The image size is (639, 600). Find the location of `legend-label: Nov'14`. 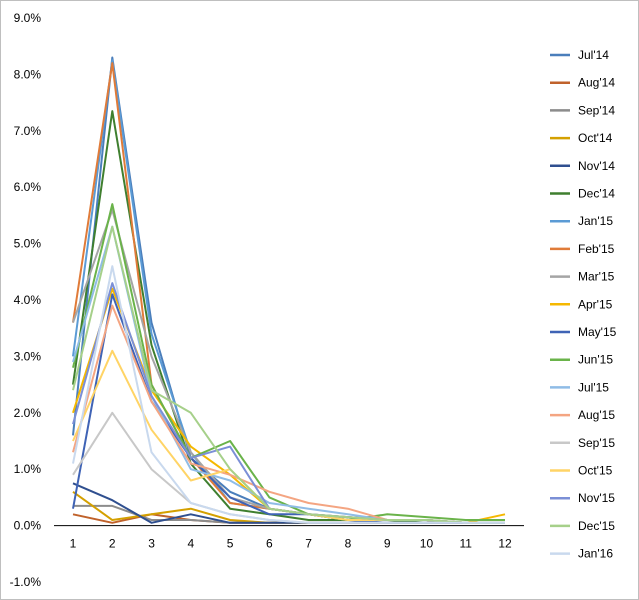

legend-label: Nov'14 is located at coordinates (596, 166).